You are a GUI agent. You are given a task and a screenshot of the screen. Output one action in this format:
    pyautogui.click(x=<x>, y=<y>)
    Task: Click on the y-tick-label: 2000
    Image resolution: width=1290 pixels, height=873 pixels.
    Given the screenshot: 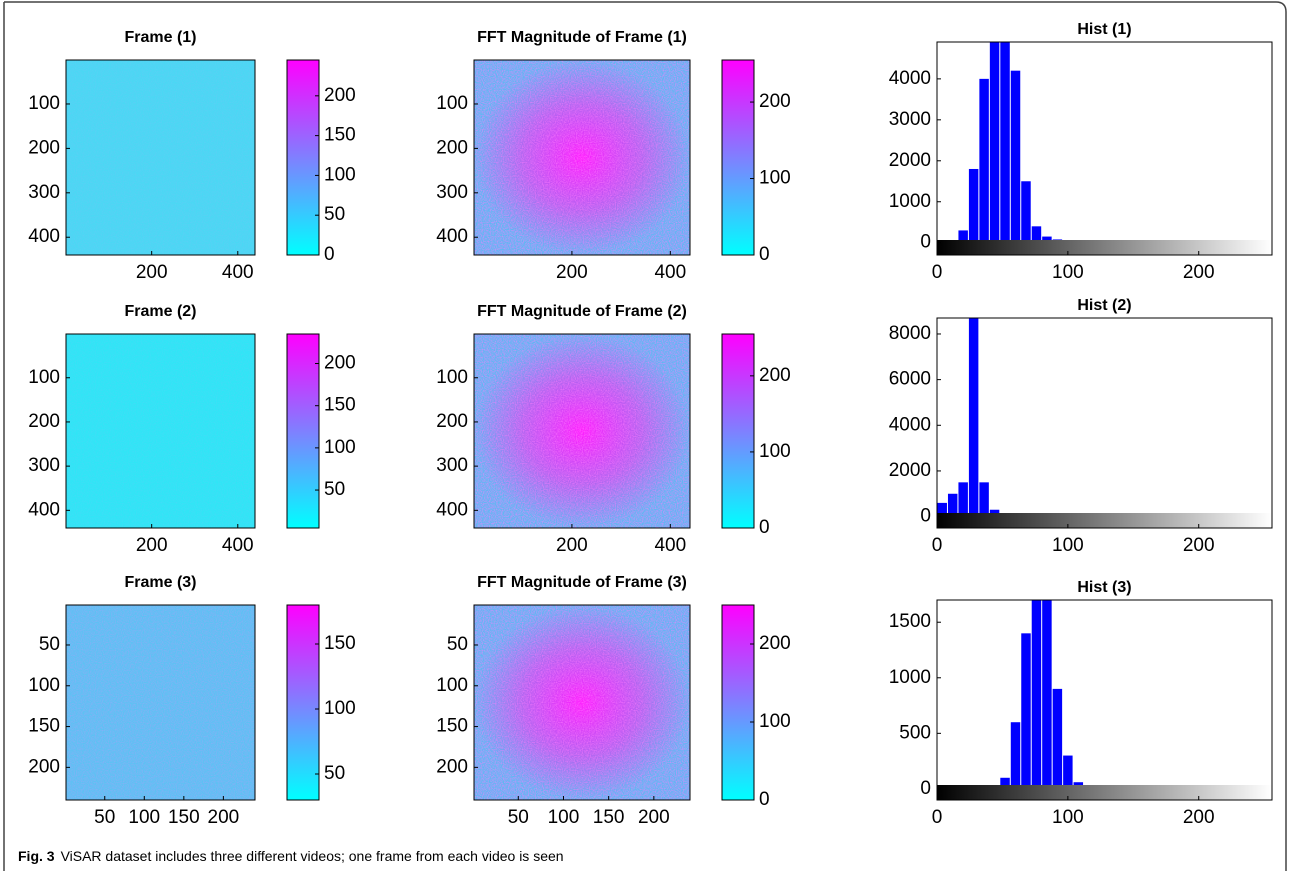 What is the action you would take?
    pyautogui.click(x=910, y=470)
    